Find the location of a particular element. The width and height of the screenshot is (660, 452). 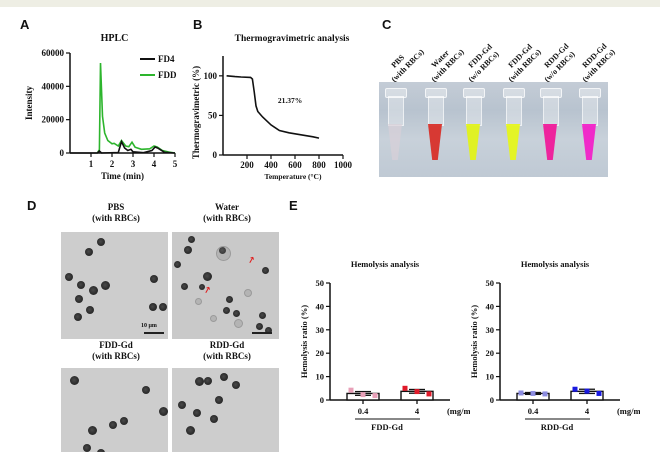

y-tick-label: 10 is located at coordinates (320, 377).